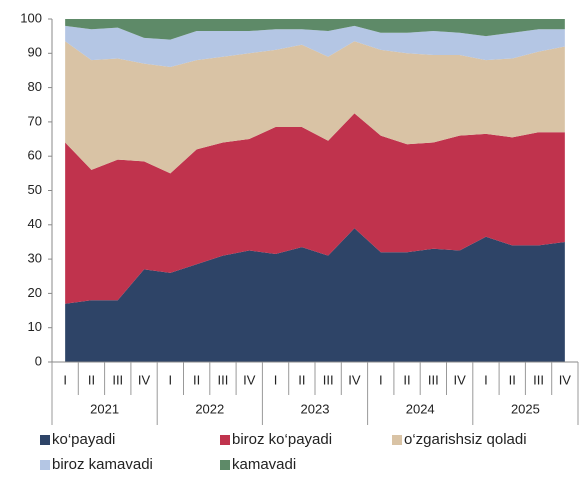 The image size is (579, 487). I want to click on x-group-label: 2021, so click(104, 408).